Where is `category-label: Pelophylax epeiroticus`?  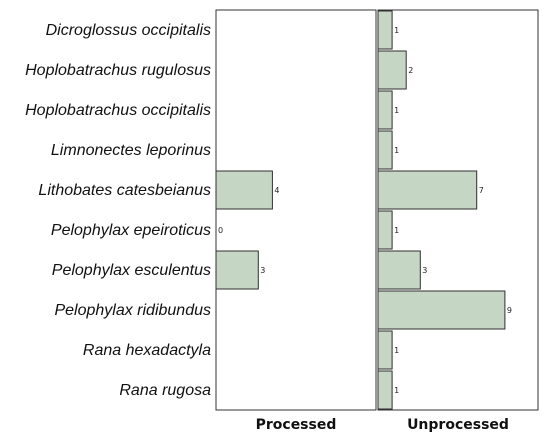
category-label: Pelophylax epeiroticus is located at coordinates (131, 230).